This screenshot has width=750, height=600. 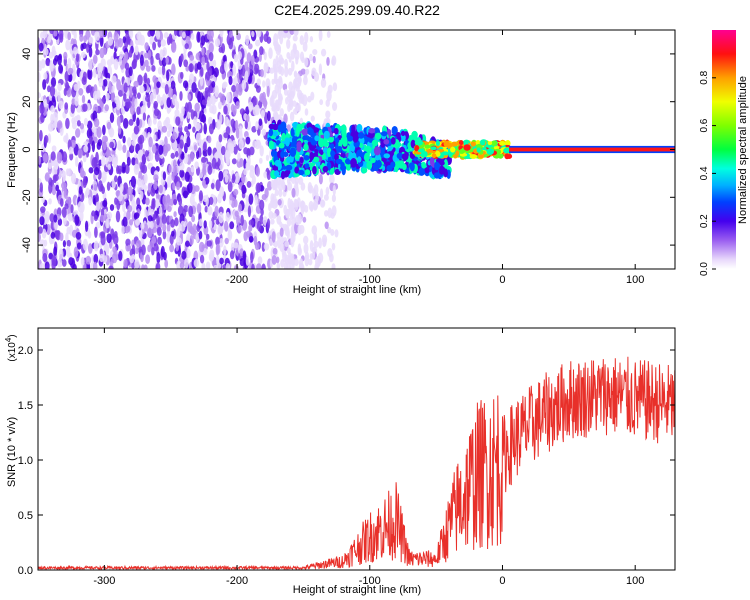 I want to click on colorbar-tick-label: 0.8, so click(x=704, y=77).